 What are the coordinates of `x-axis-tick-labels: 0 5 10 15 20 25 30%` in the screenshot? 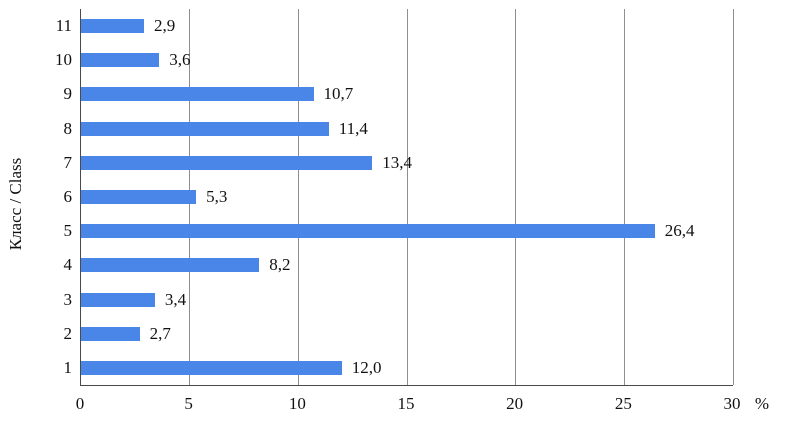 It's located at (428, 406).